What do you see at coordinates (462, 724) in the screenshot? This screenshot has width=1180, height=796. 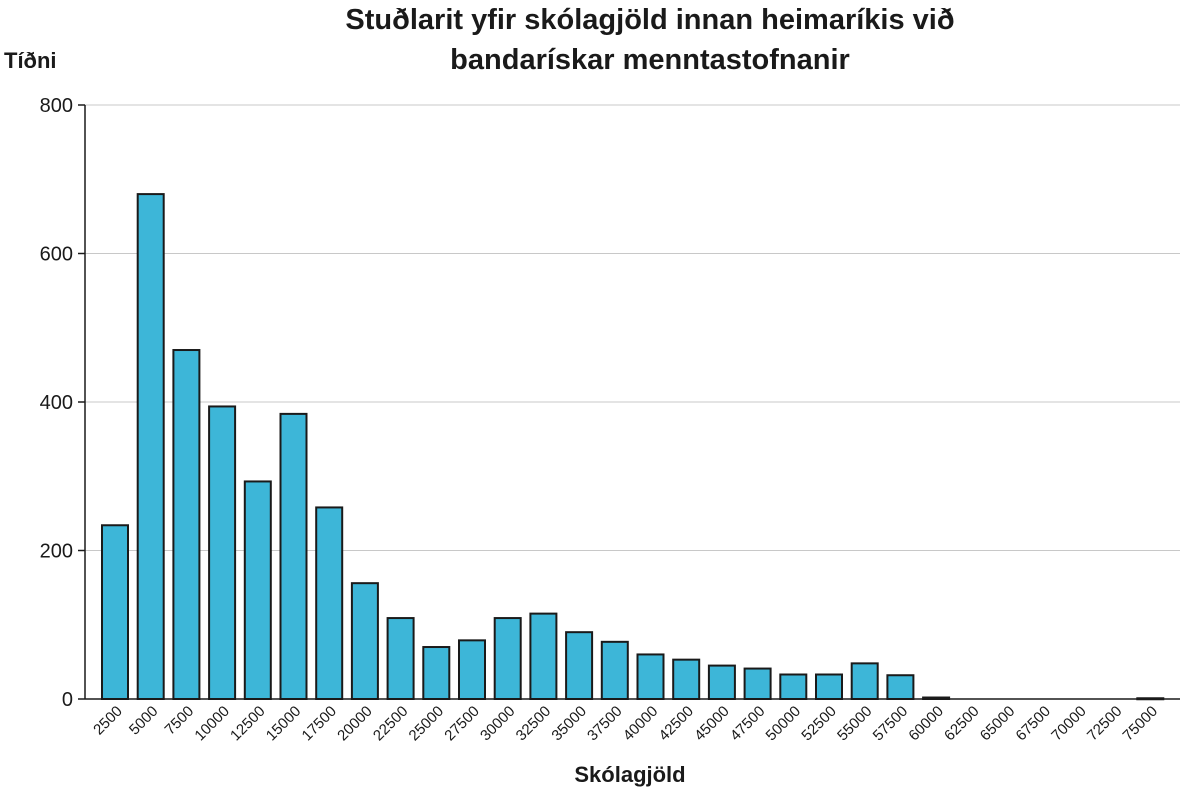 I see `x-tick-label: 27500` at bounding box center [462, 724].